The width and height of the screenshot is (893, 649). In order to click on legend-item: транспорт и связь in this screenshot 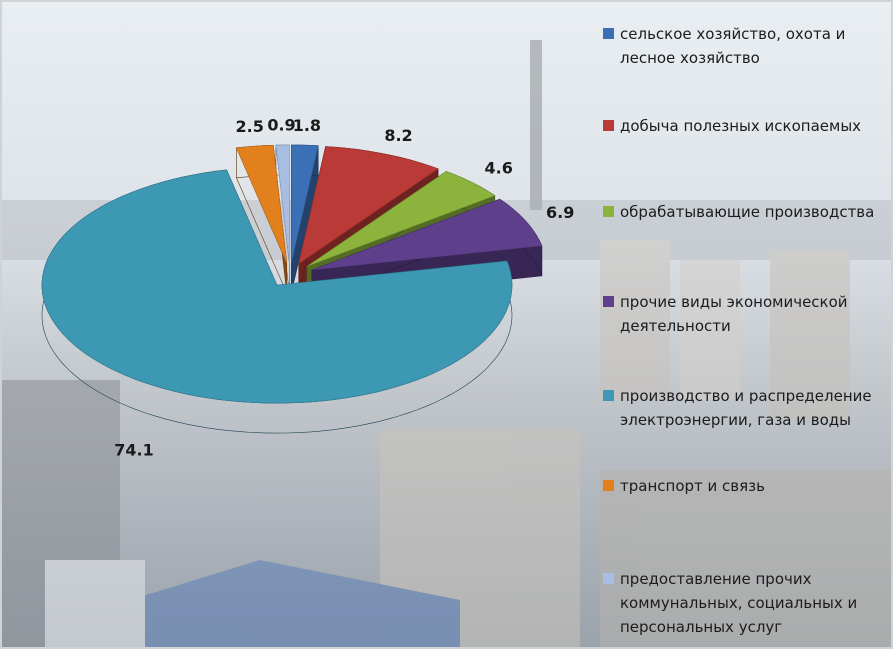, I will do `click(745, 486)`.